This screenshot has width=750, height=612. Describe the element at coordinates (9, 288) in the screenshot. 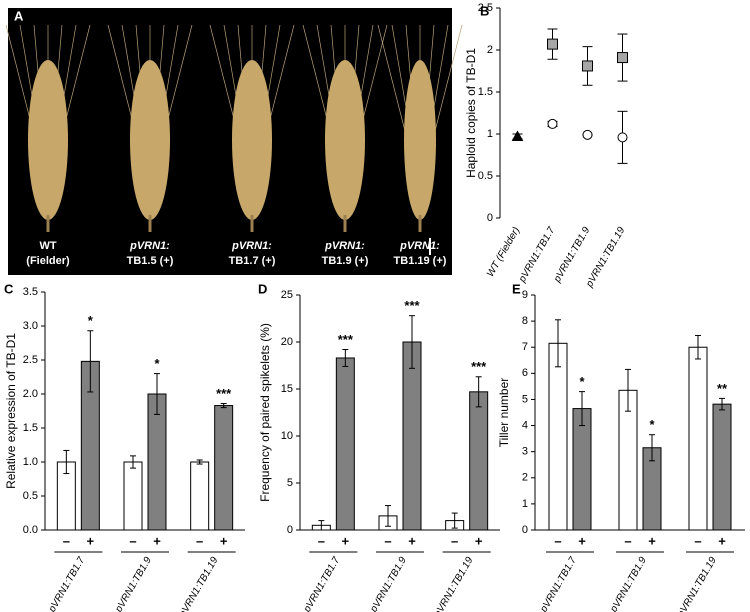

I see `panel-label: C` at that location.